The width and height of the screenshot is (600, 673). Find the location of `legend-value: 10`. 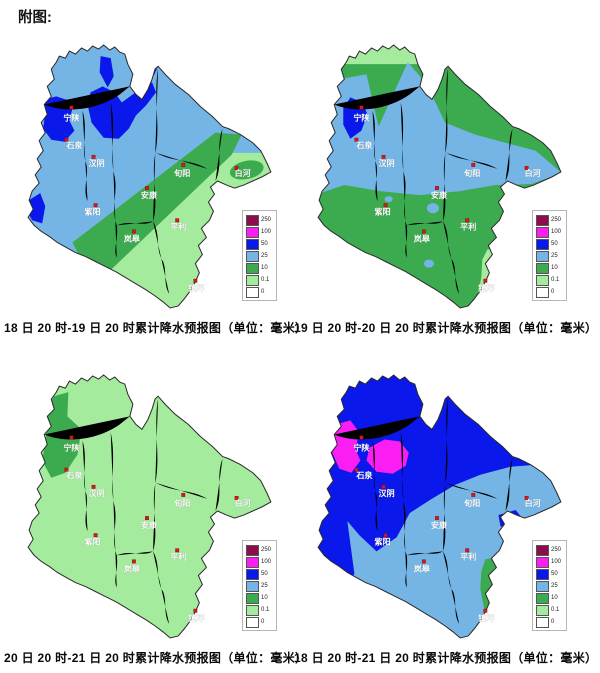

legend-value: 10 is located at coordinates (554, 598).